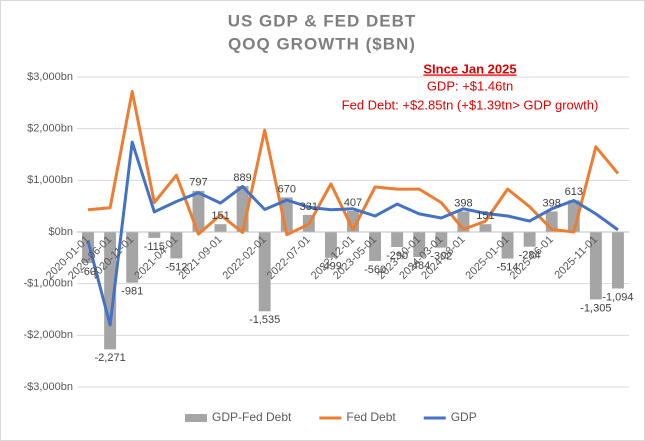  Describe the element at coordinates (48, 284) in the screenshot. I see `y-tick-label: -$1,000bn` at that location.